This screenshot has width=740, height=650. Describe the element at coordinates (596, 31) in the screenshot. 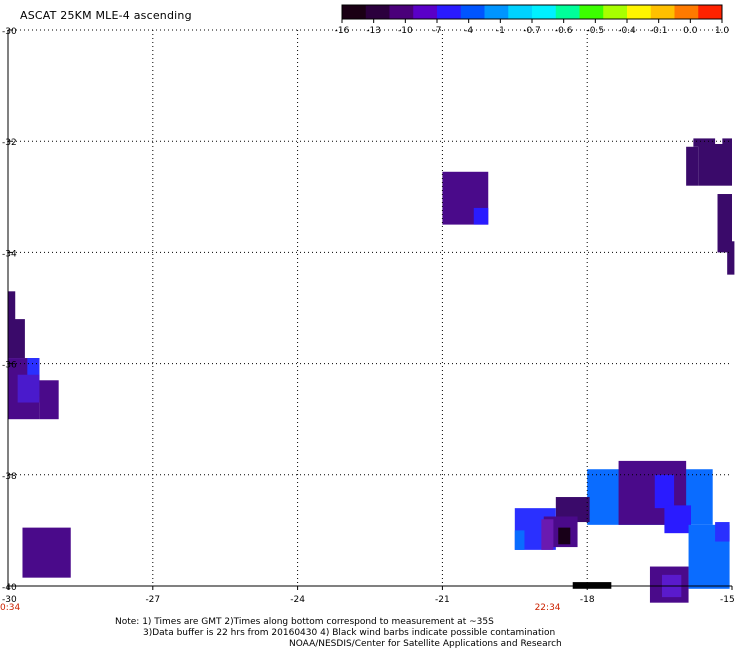

I see `color-scale-label: -0.5` at that location.